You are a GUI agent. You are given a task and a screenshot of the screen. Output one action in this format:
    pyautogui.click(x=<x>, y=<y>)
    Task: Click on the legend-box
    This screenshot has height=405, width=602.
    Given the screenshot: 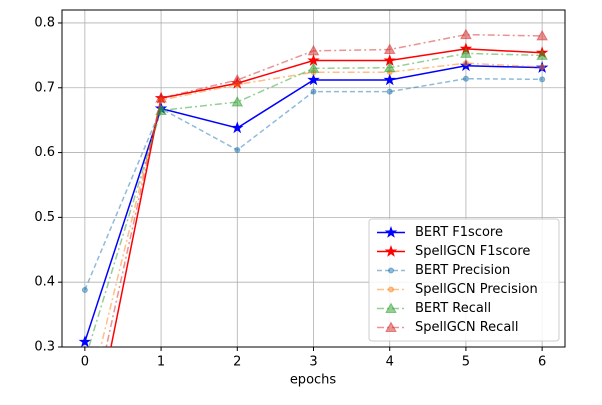 What is the action you would take?
    pyautogui.click(x=464, y=280)
    